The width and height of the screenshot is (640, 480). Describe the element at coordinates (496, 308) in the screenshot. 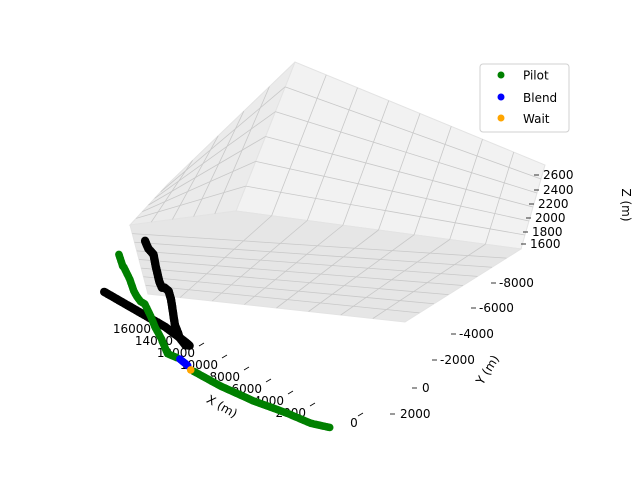

I see `y-tick-label: -6000` at that location.